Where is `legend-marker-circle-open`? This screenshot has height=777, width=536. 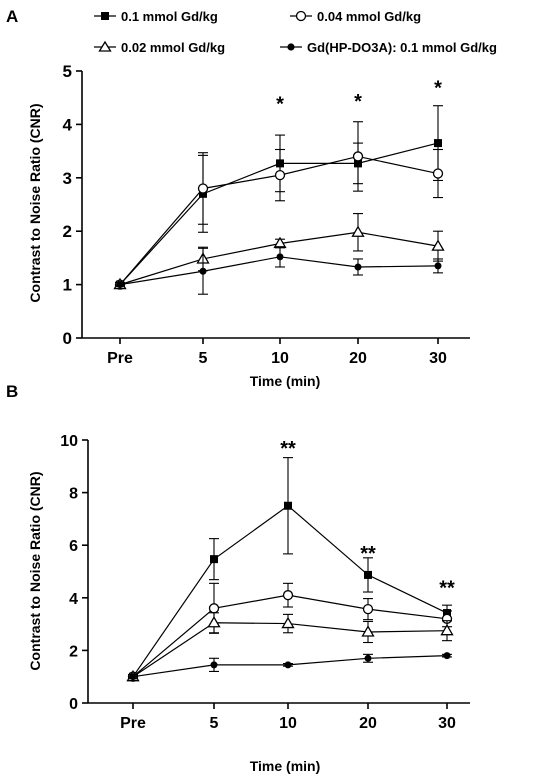 legend-marker-circle-open is located at coordinates (301, 16).